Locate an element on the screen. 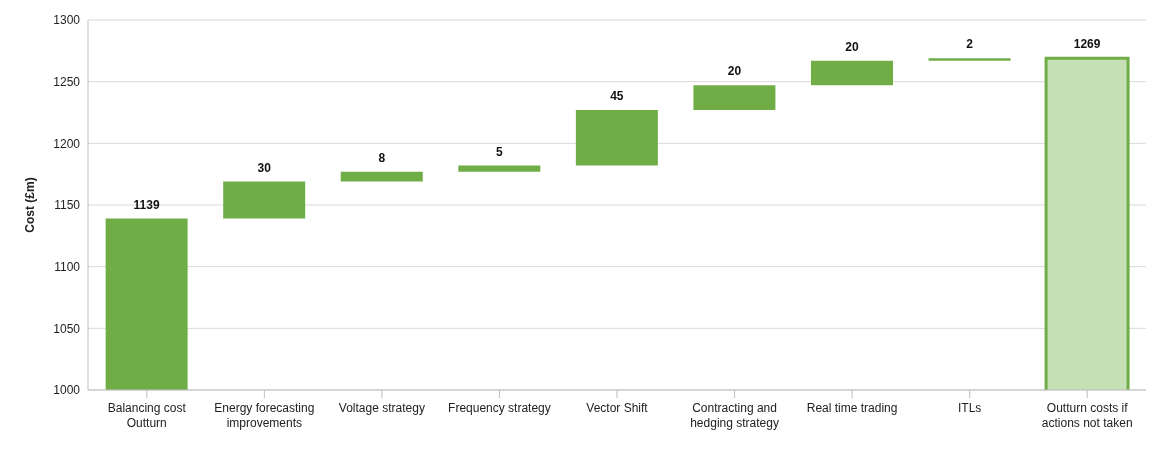 This screenshot has height=454, width=1164. y-tick-label: 1100 is located at coordinates (67, 266).